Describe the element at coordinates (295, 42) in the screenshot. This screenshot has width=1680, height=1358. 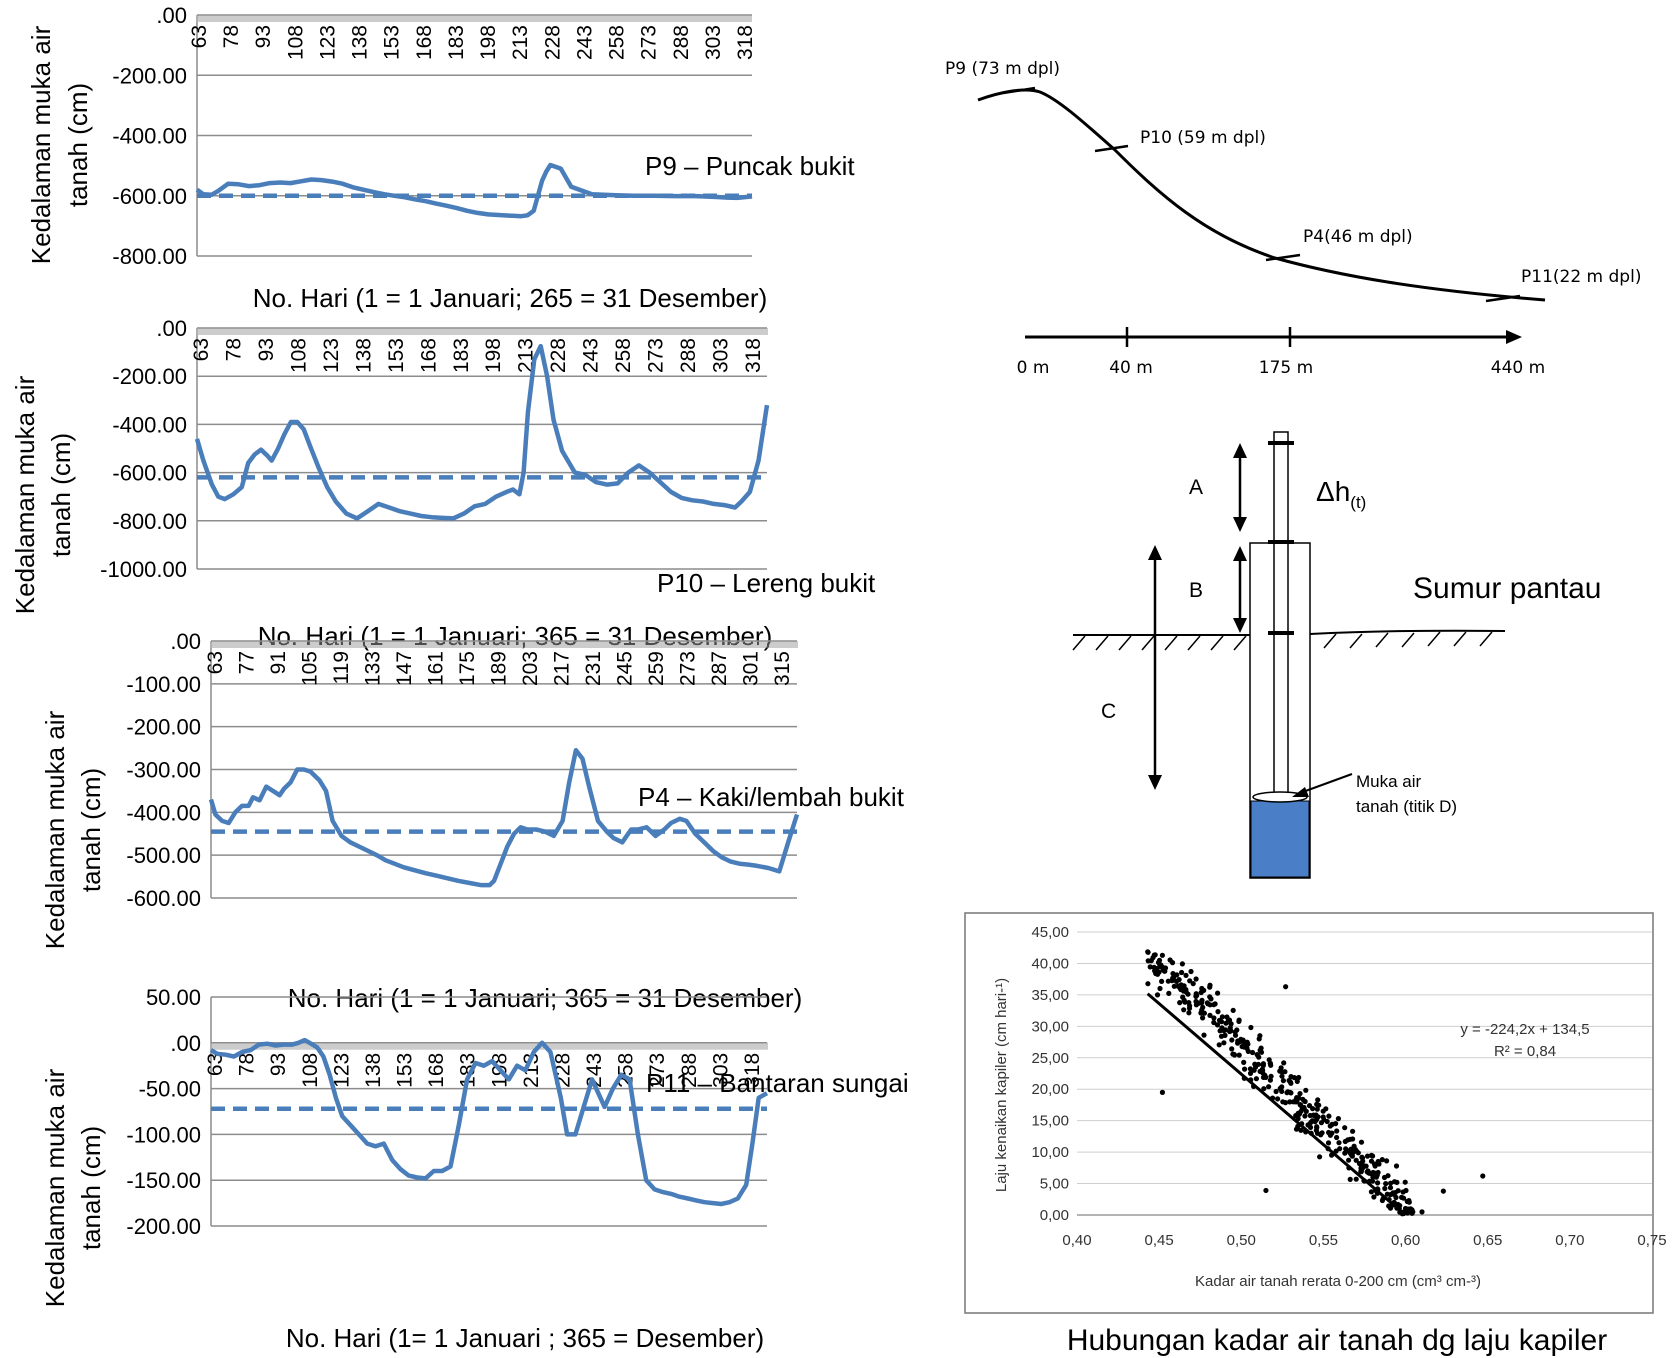
I see `x-tick-label: 108` at that location.